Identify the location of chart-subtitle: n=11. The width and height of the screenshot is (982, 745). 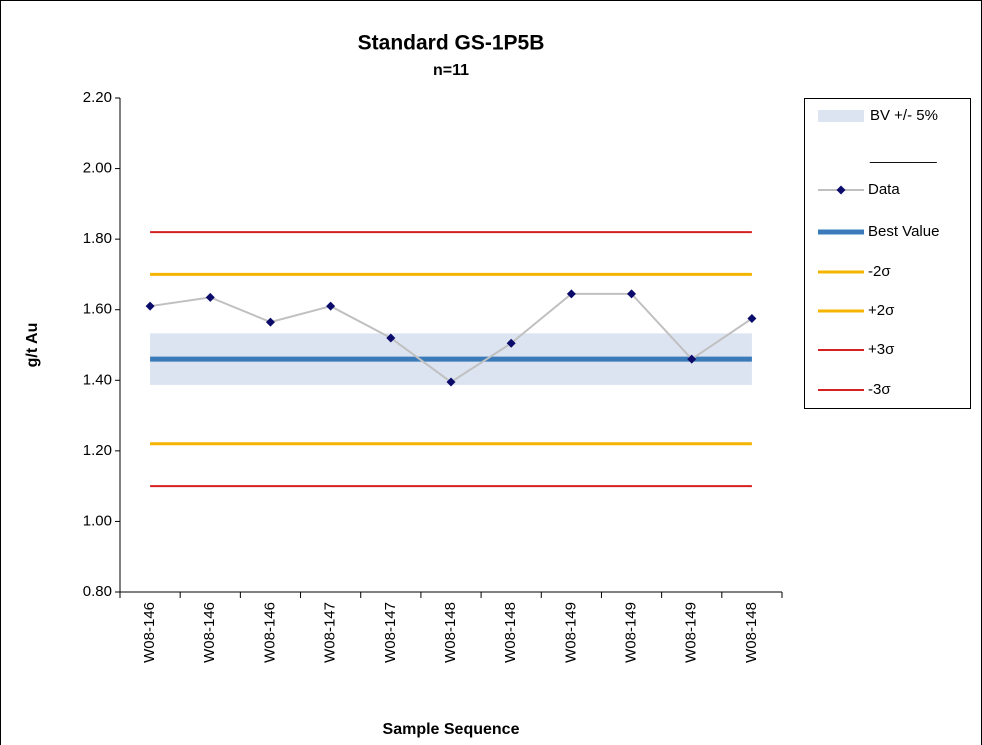
(451, 70).